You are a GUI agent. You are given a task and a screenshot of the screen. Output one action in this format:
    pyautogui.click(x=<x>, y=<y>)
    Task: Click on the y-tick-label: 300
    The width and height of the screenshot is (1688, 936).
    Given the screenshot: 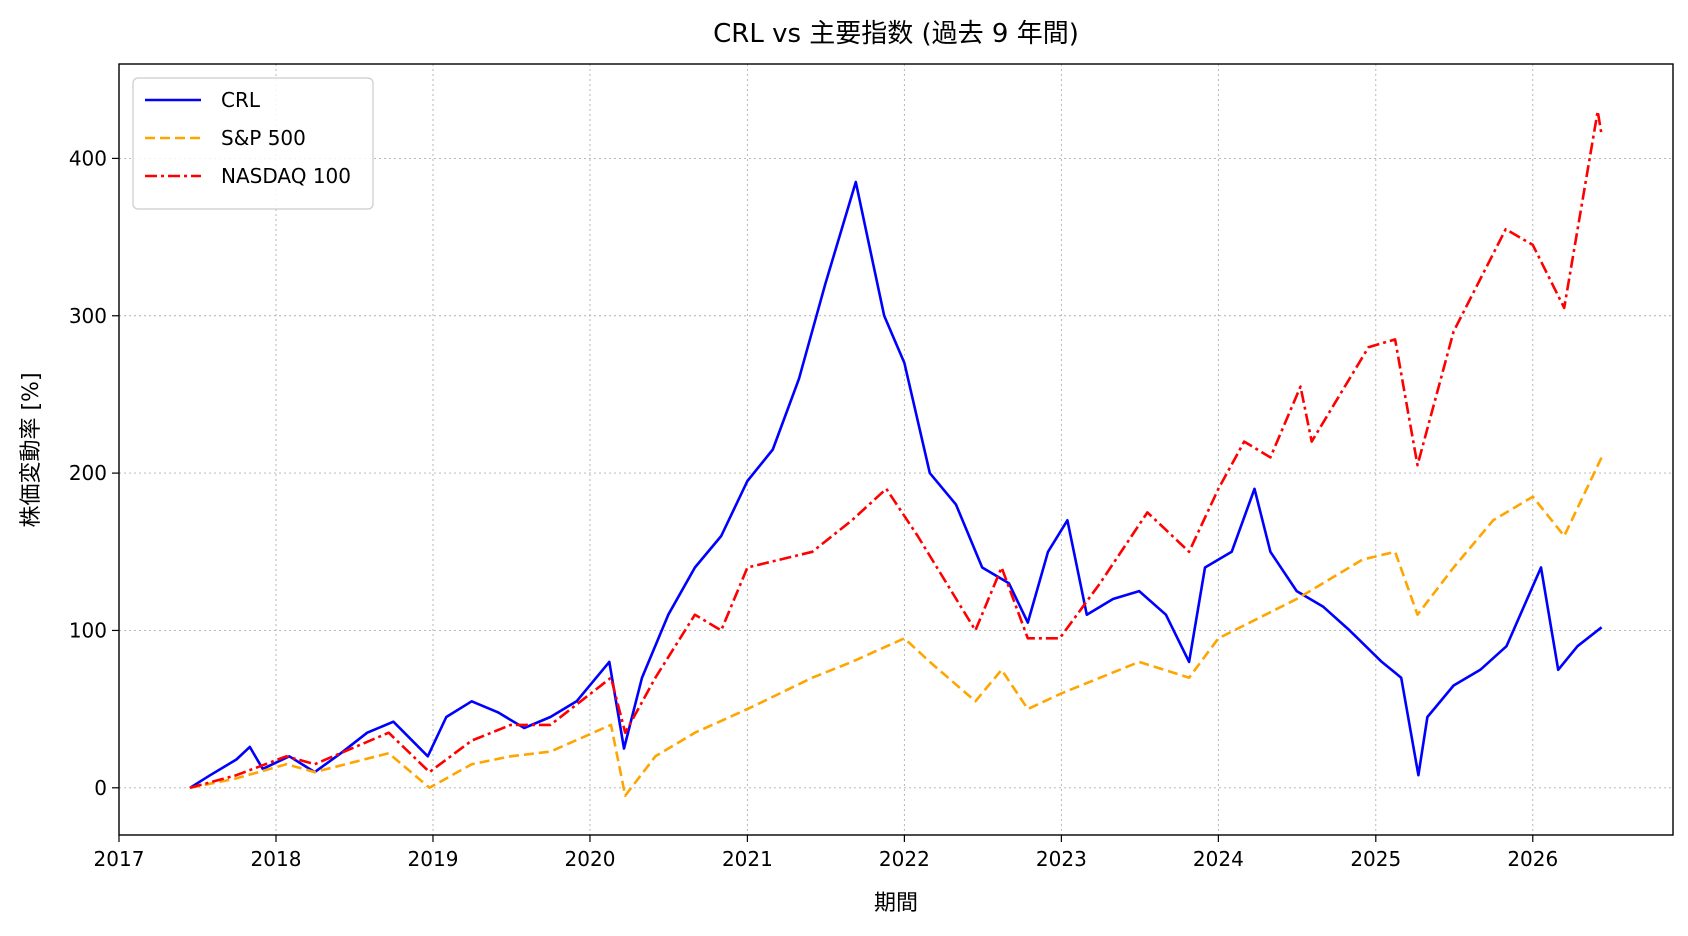 What is the action you would take?
    pyautogui.click(x=88, y=316)
    